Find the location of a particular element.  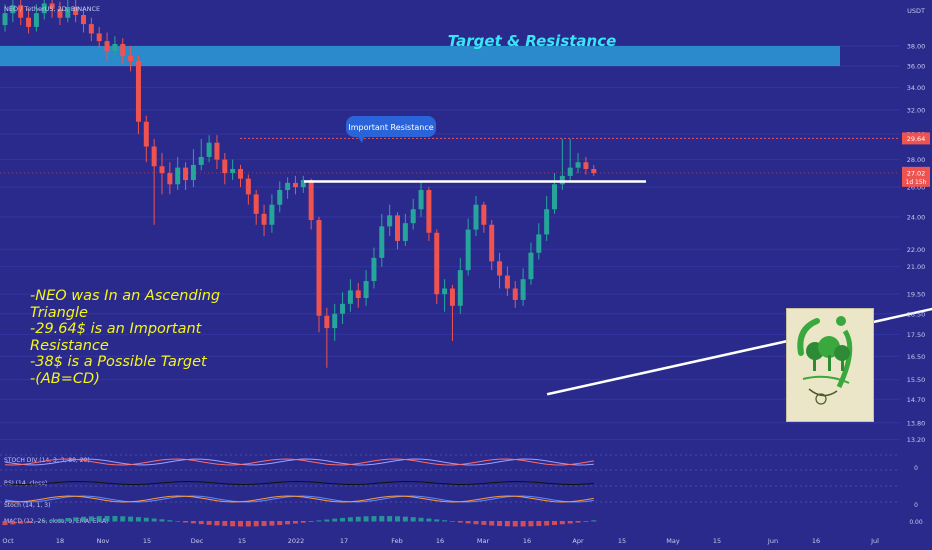

resistance-callout: Important Resistance is located at coordinates (391, 129).